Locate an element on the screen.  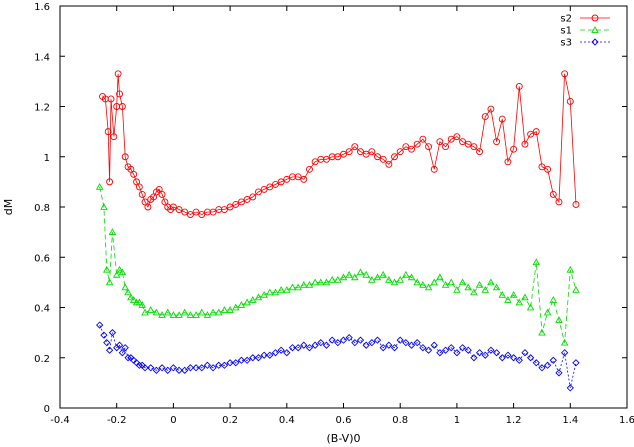
y-tick-label: 0.2 is located at coordinates (42, 359).